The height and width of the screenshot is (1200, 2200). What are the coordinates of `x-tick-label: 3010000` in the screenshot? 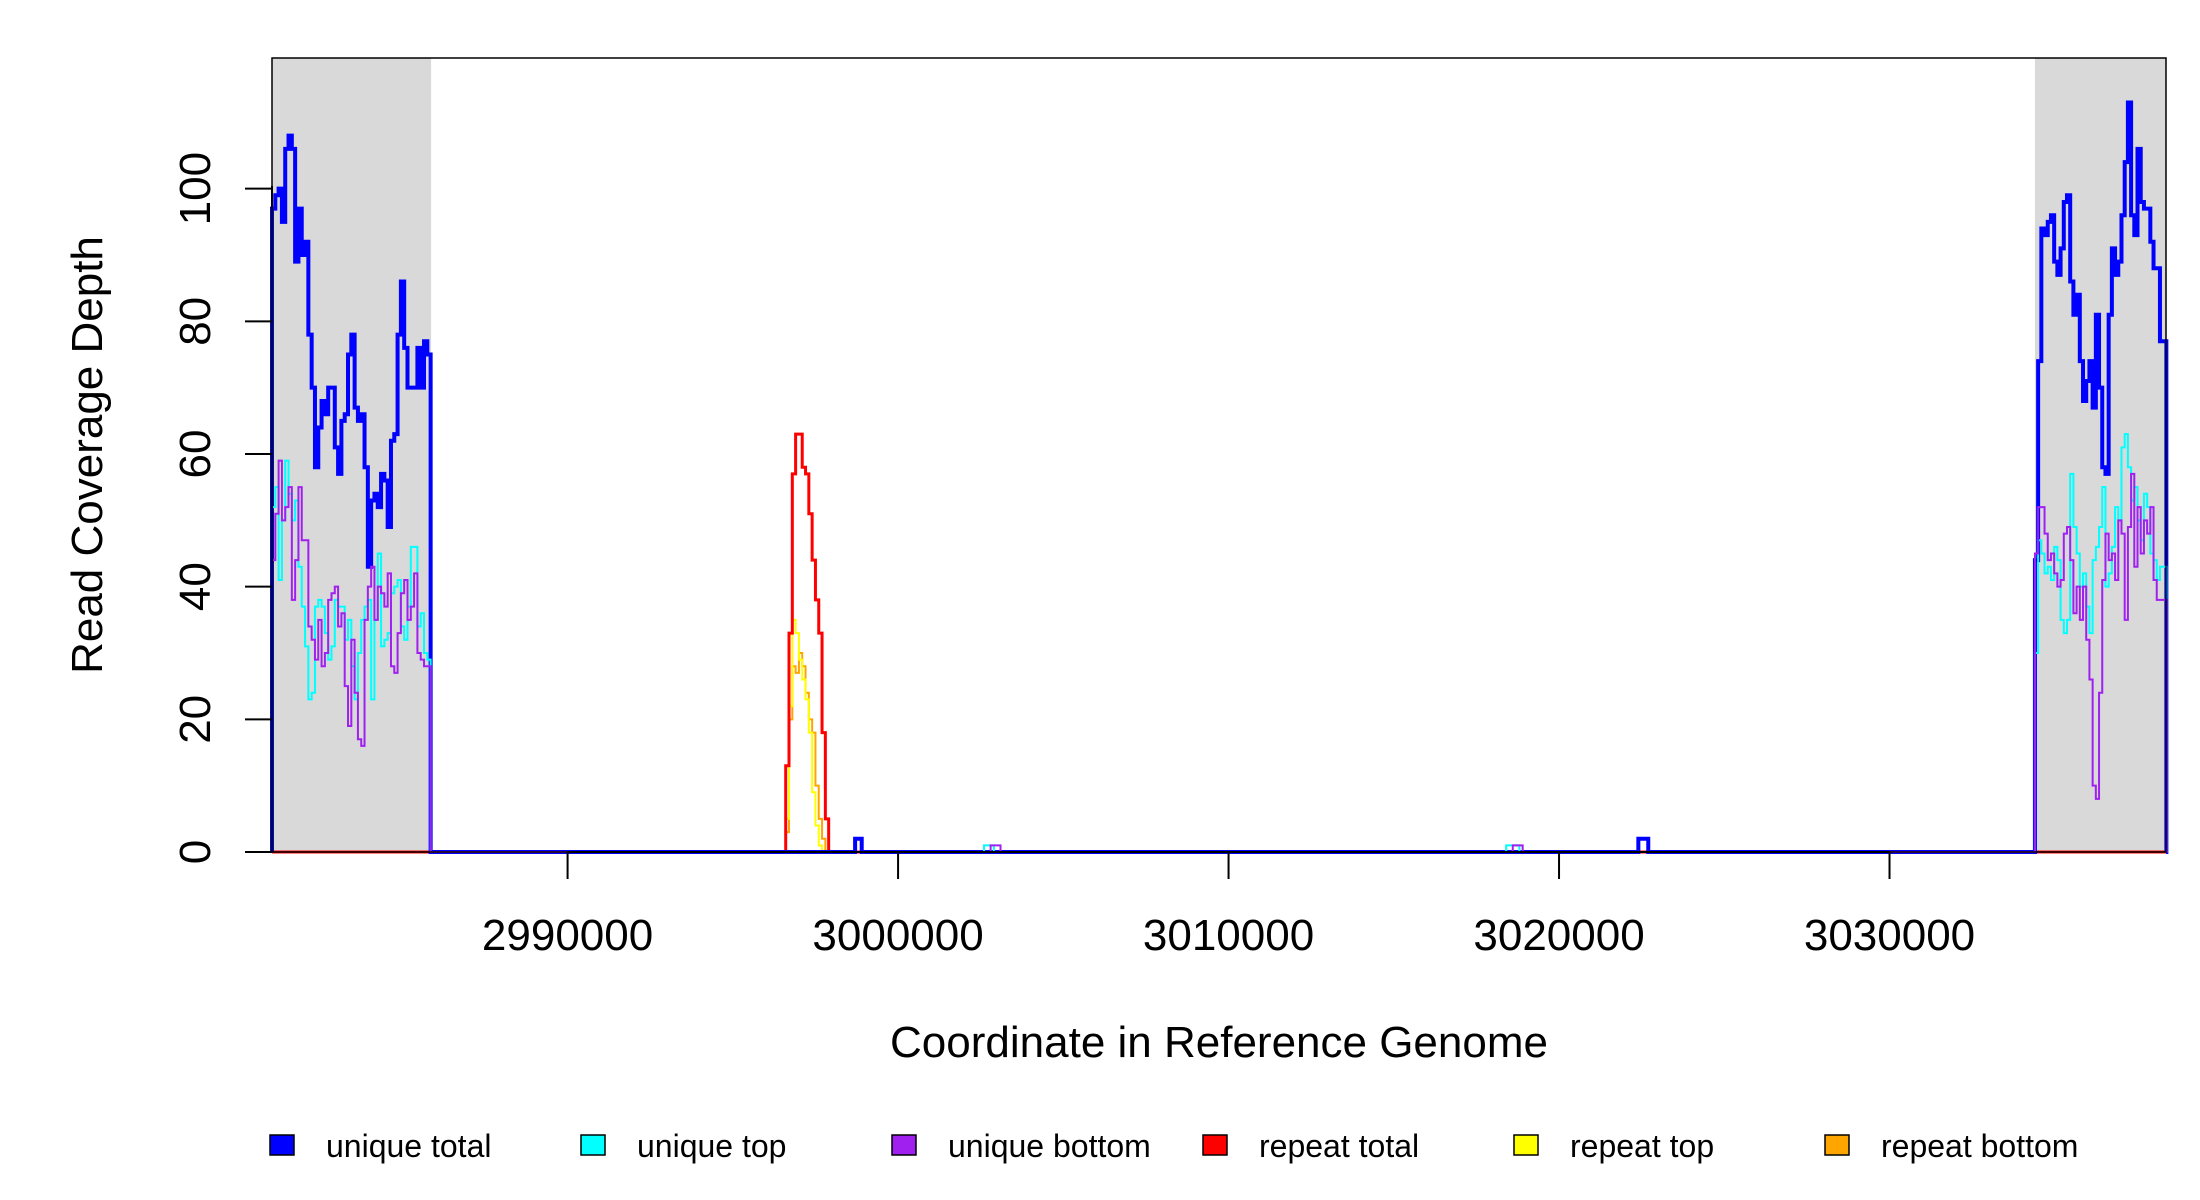 It's located at (1228, 935).